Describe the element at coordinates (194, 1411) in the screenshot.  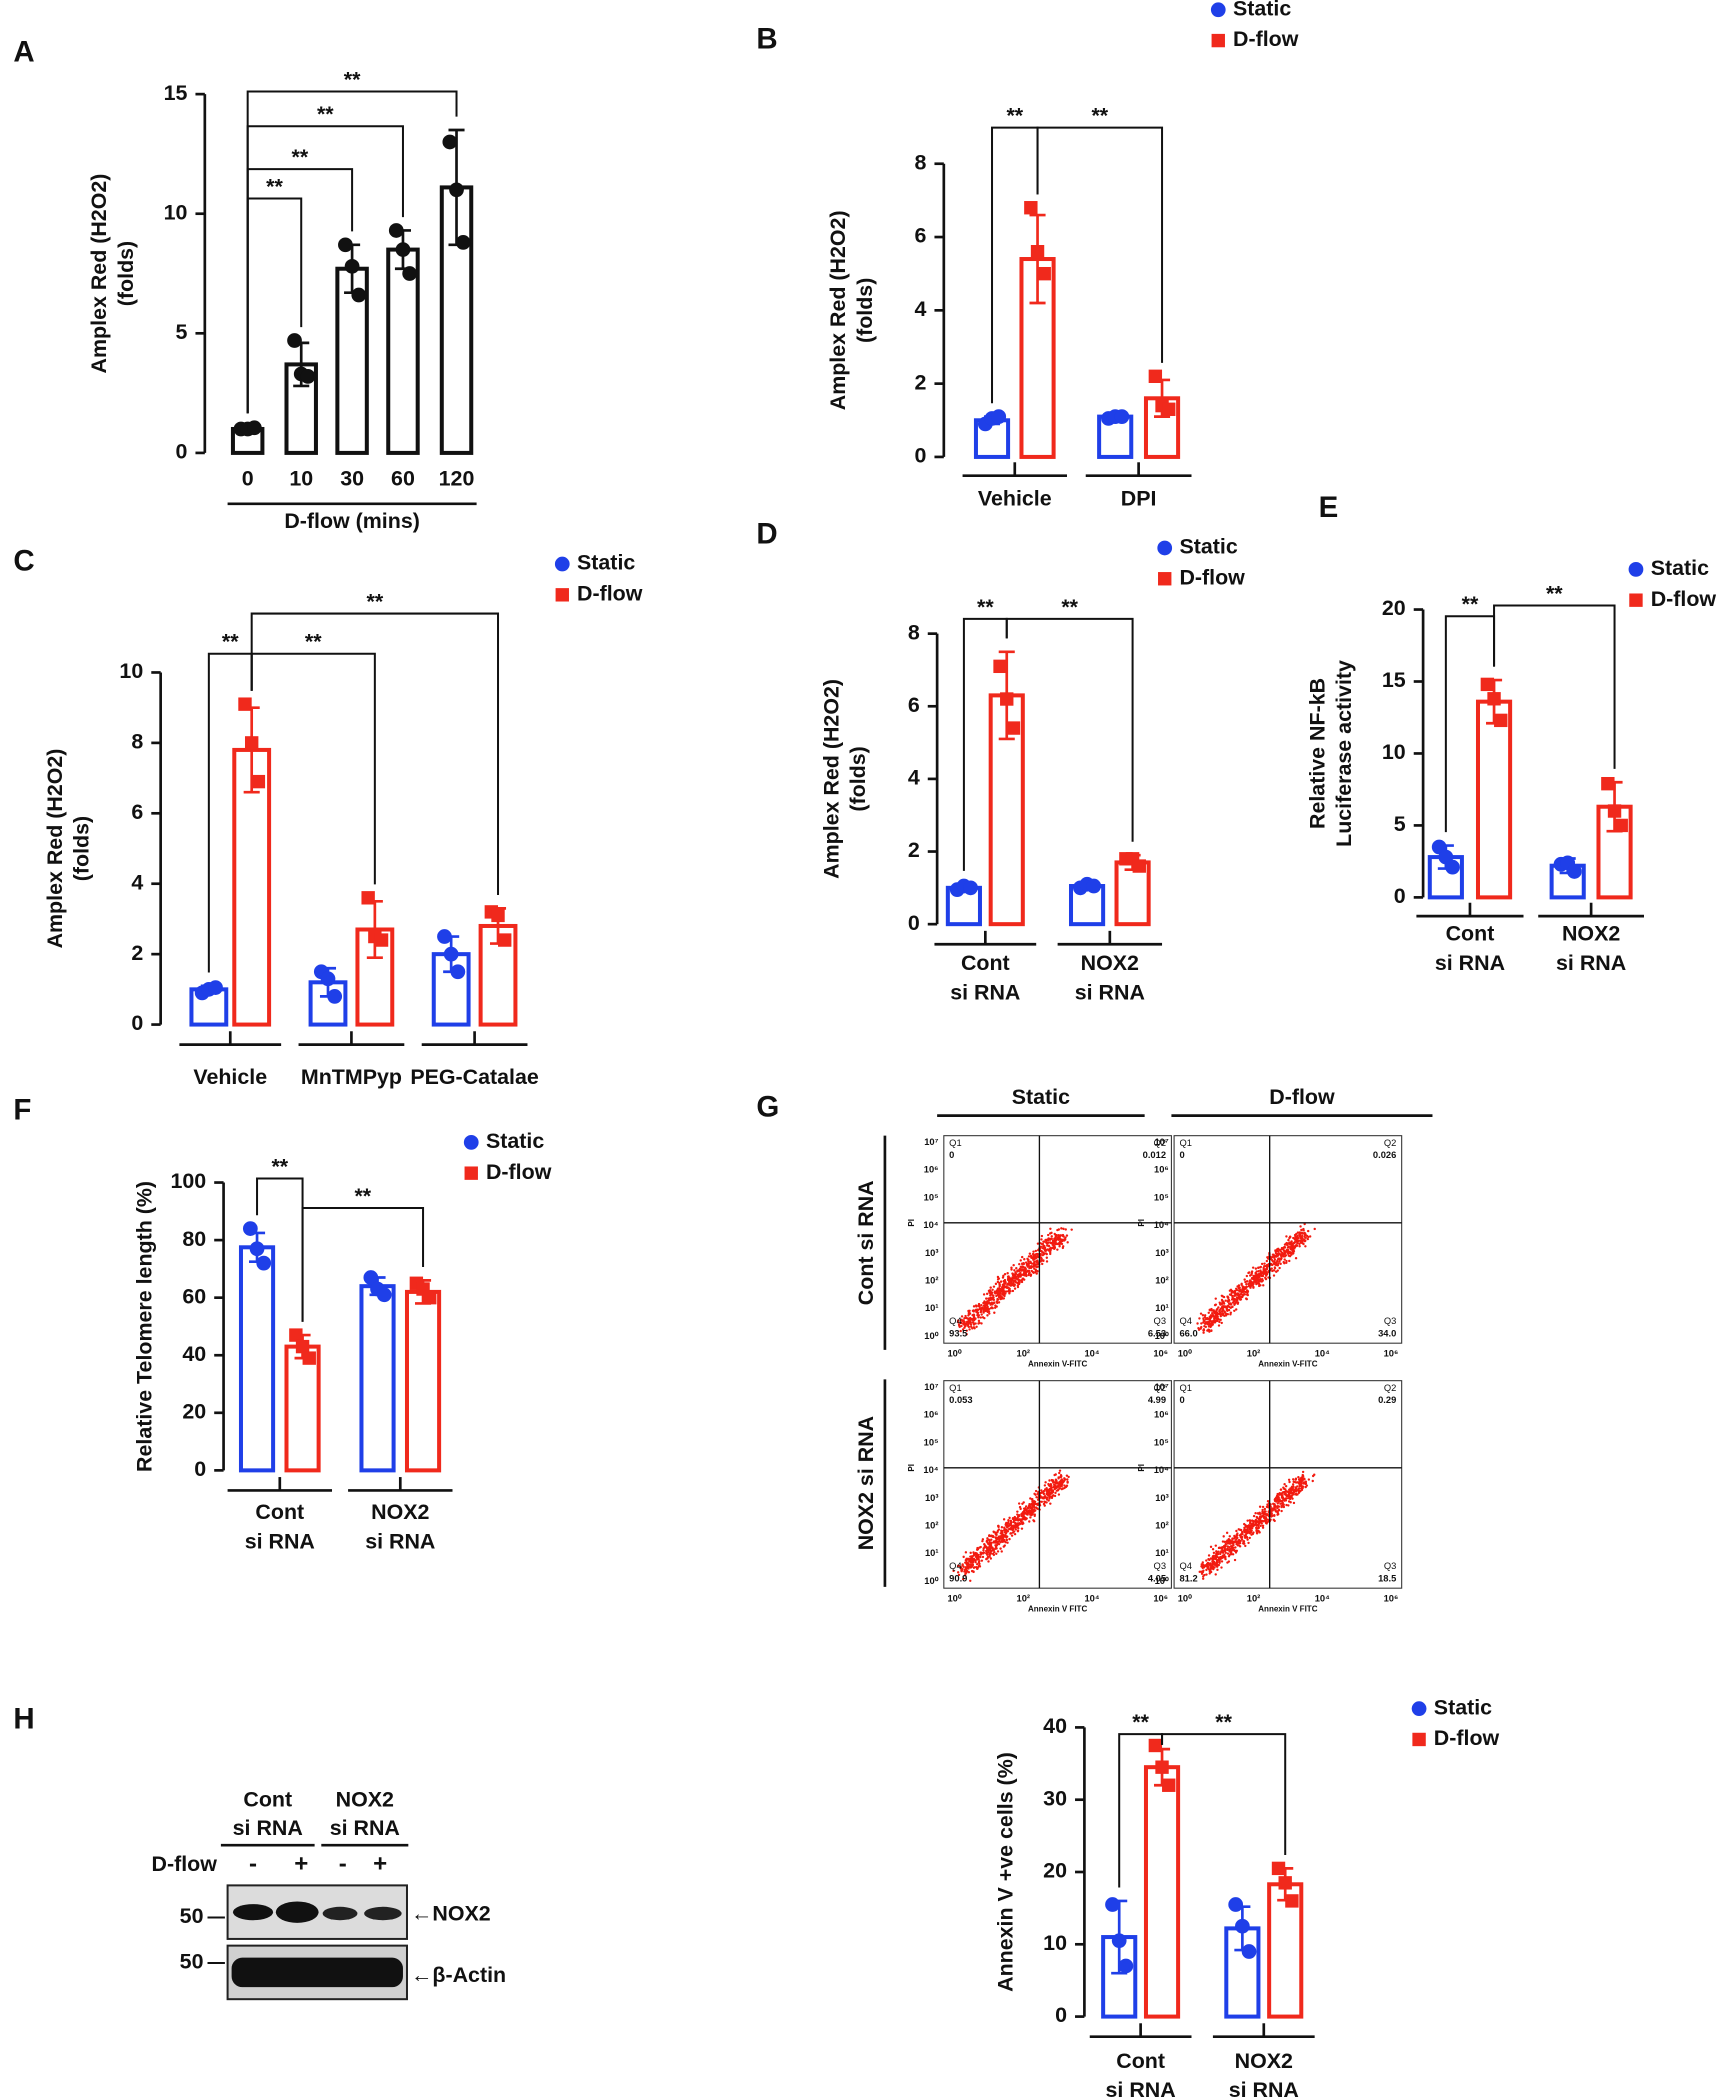
I see `y-tick-label: 20` at that location.